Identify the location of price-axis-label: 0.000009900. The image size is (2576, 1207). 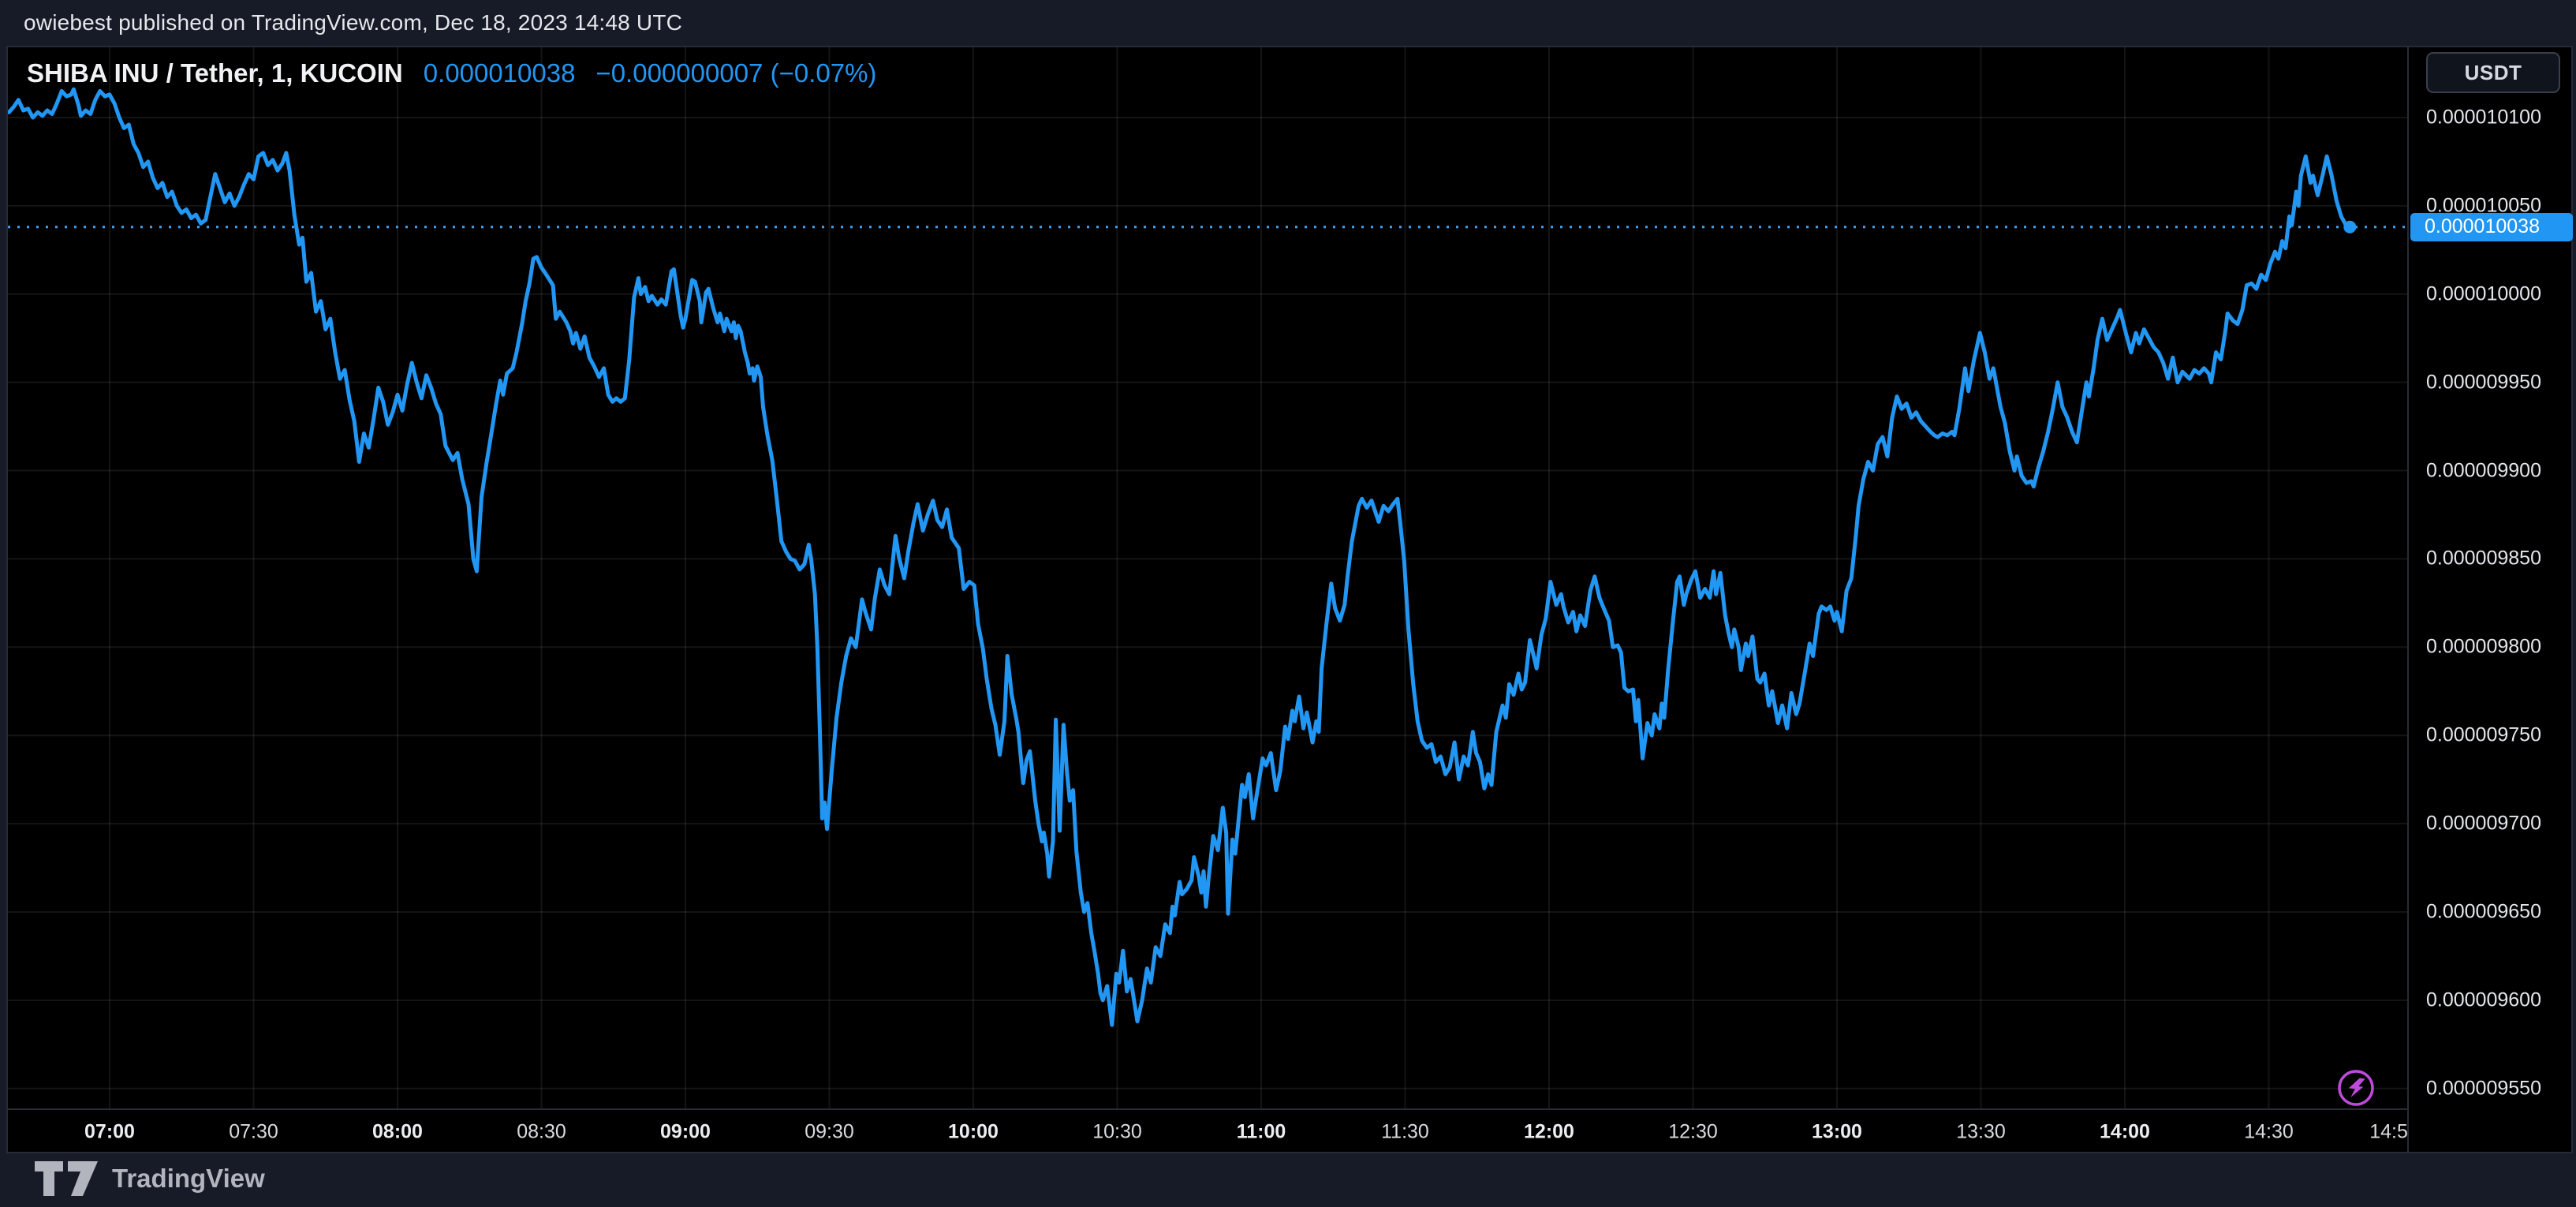
(2483, 470).